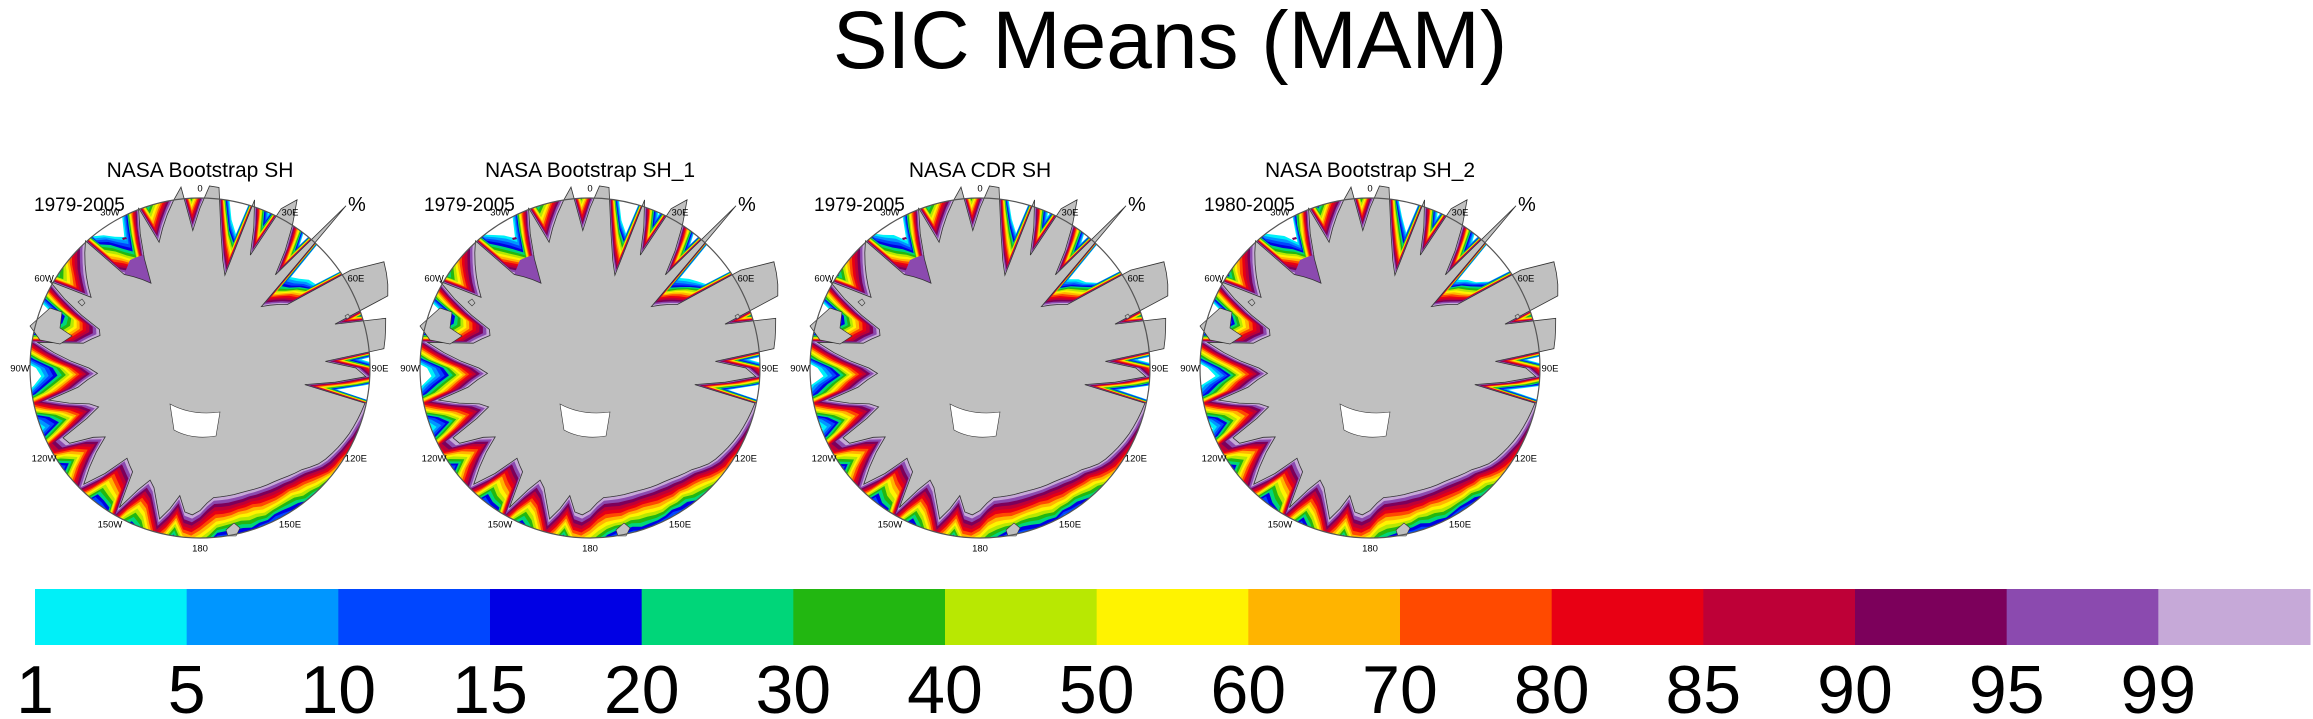  What do you see at coordinates (2158, 685) in the screenshot?
I see `colorbar-label: 99` at bounding box center [2158, 685].